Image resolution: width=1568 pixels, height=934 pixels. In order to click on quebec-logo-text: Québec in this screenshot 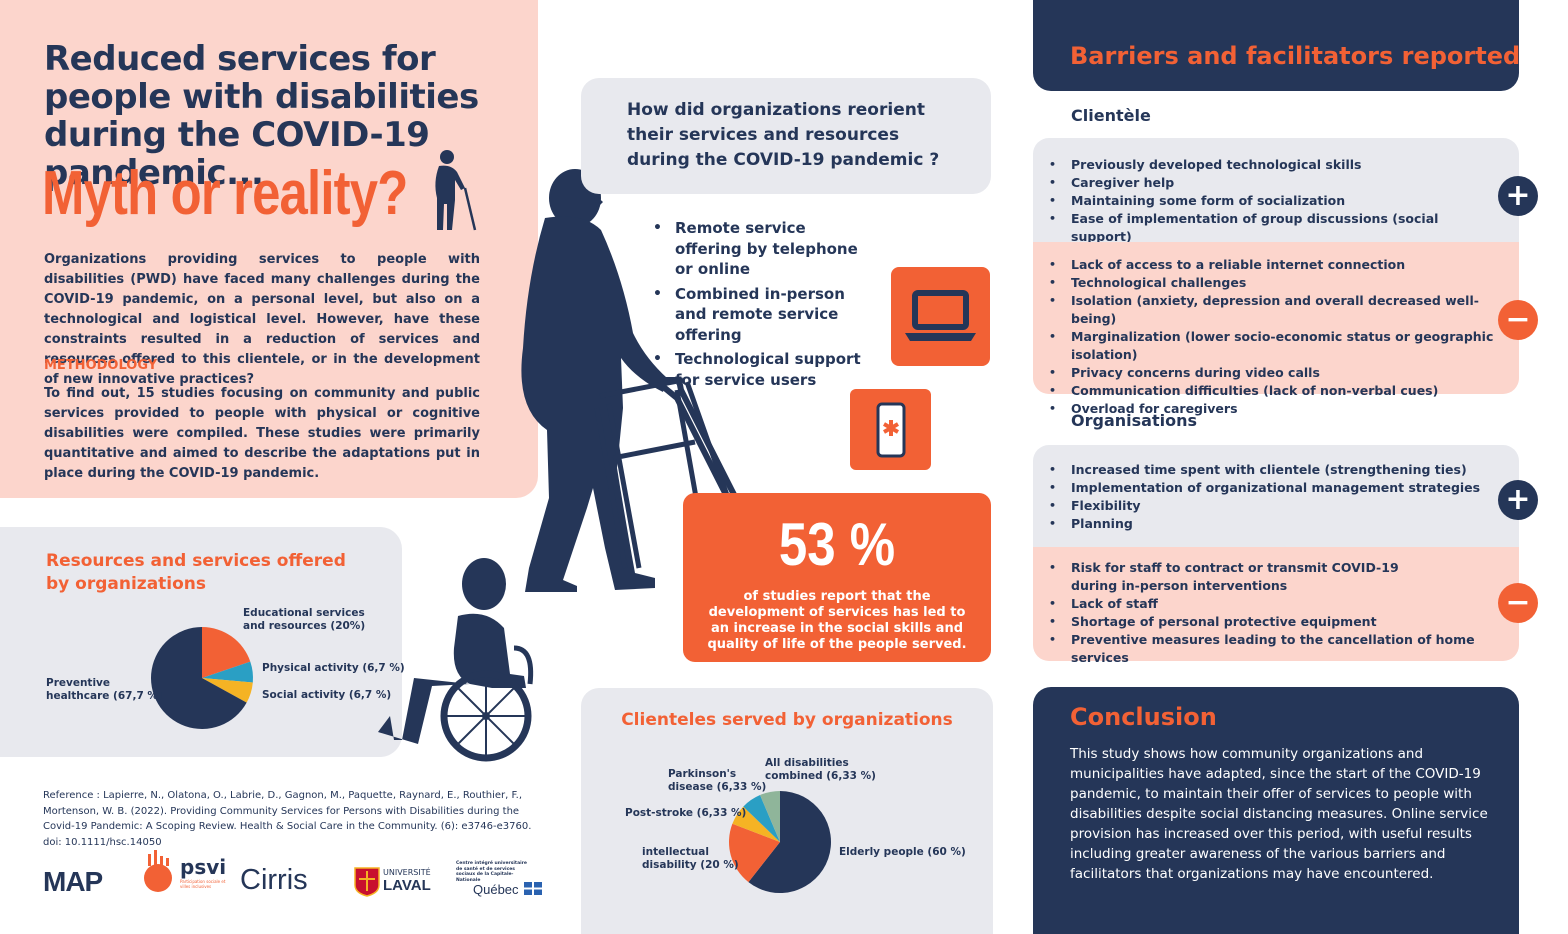, I will do `click(496, 889)`.